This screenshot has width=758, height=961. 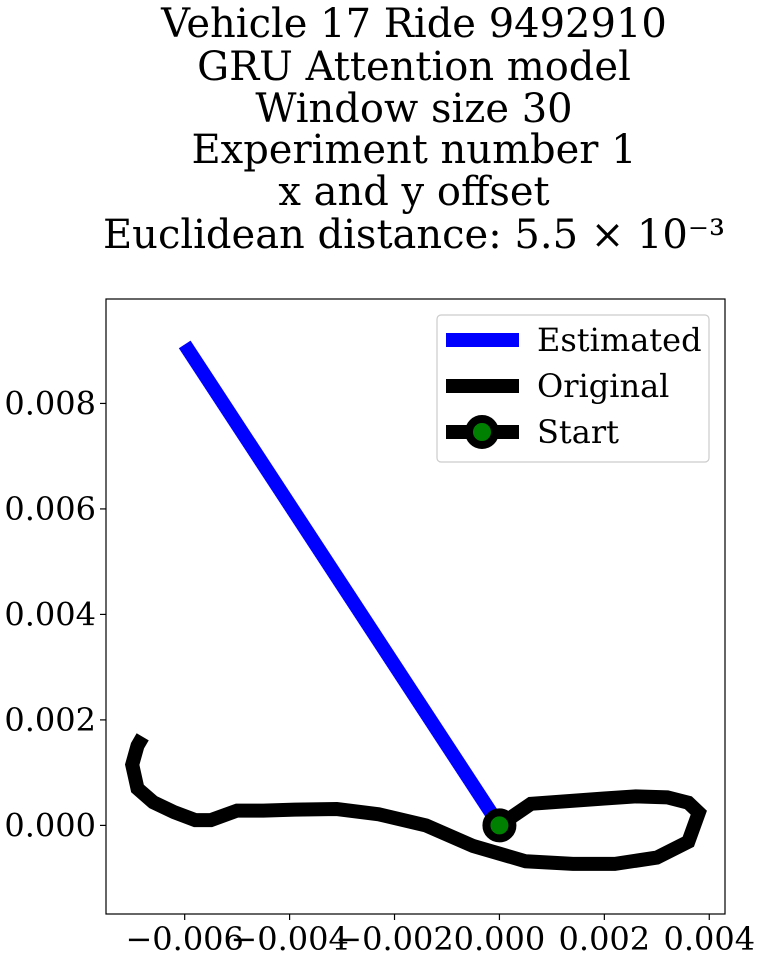 I want to click on legend: Estimated Original Start, so click(x=573, y=388).